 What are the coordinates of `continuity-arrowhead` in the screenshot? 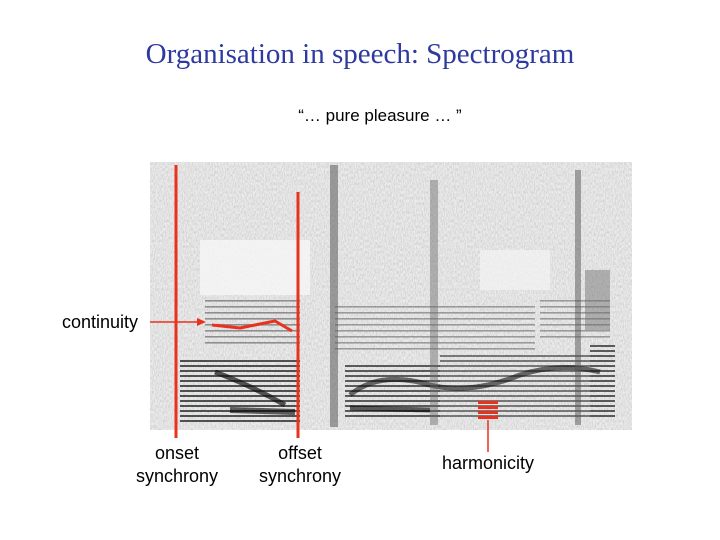 It's located at (201, 322).